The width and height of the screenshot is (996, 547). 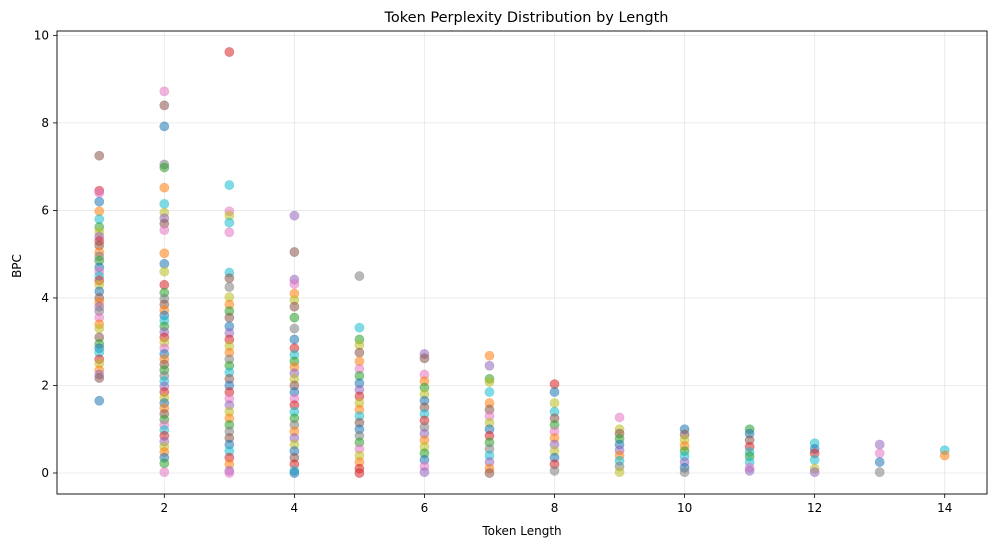 I want to click on y-tick-label: 10, so click(x=41, y=35).